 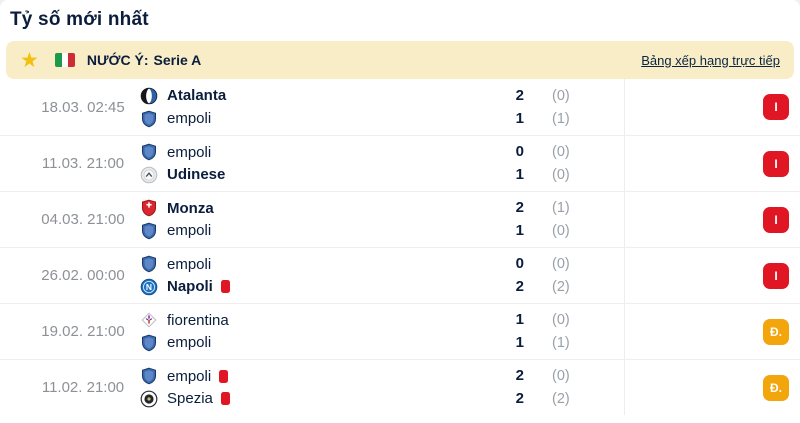 I want to click on fulltime-score-cell: 0 2, so click(x=512, y=275).